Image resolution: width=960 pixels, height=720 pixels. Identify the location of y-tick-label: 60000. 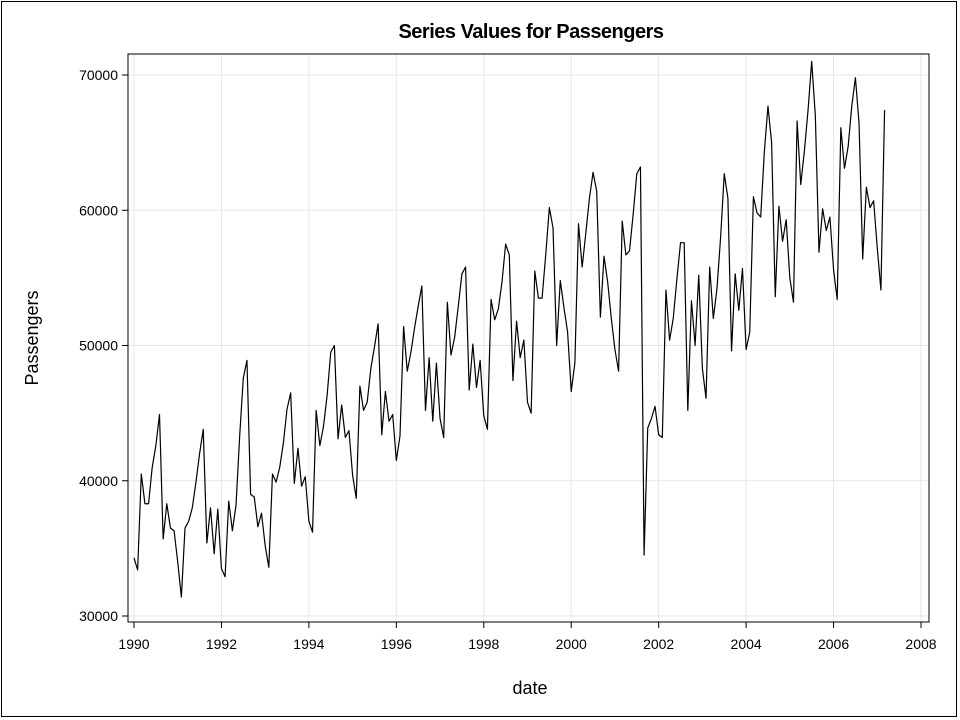
(98, 210).